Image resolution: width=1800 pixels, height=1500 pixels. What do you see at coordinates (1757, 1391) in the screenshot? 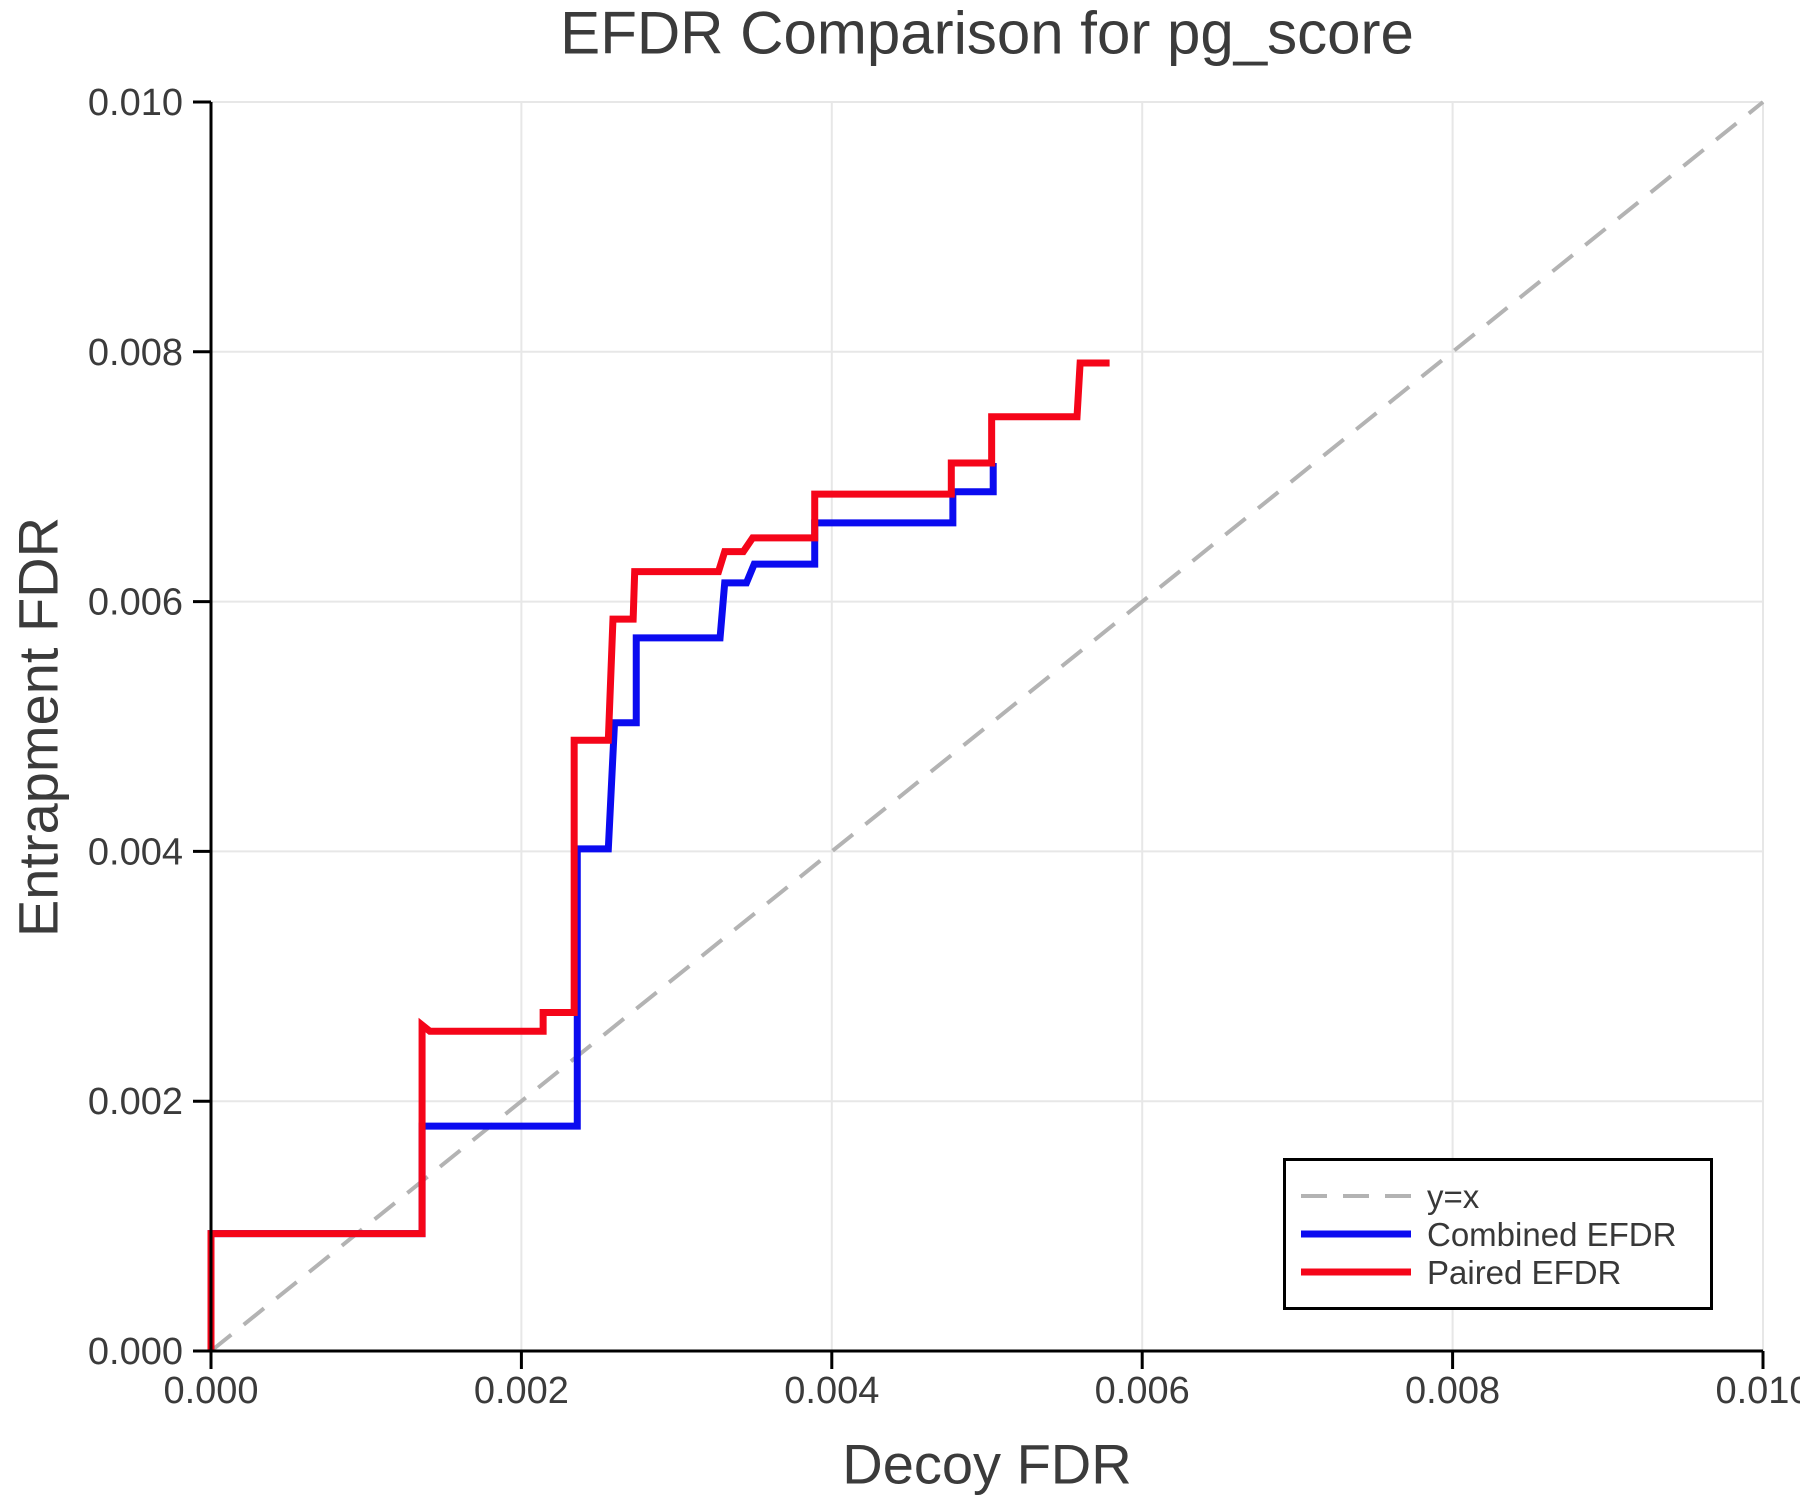
I see `x-tick-label: 0.010` at bounding box center [1757, 1391].